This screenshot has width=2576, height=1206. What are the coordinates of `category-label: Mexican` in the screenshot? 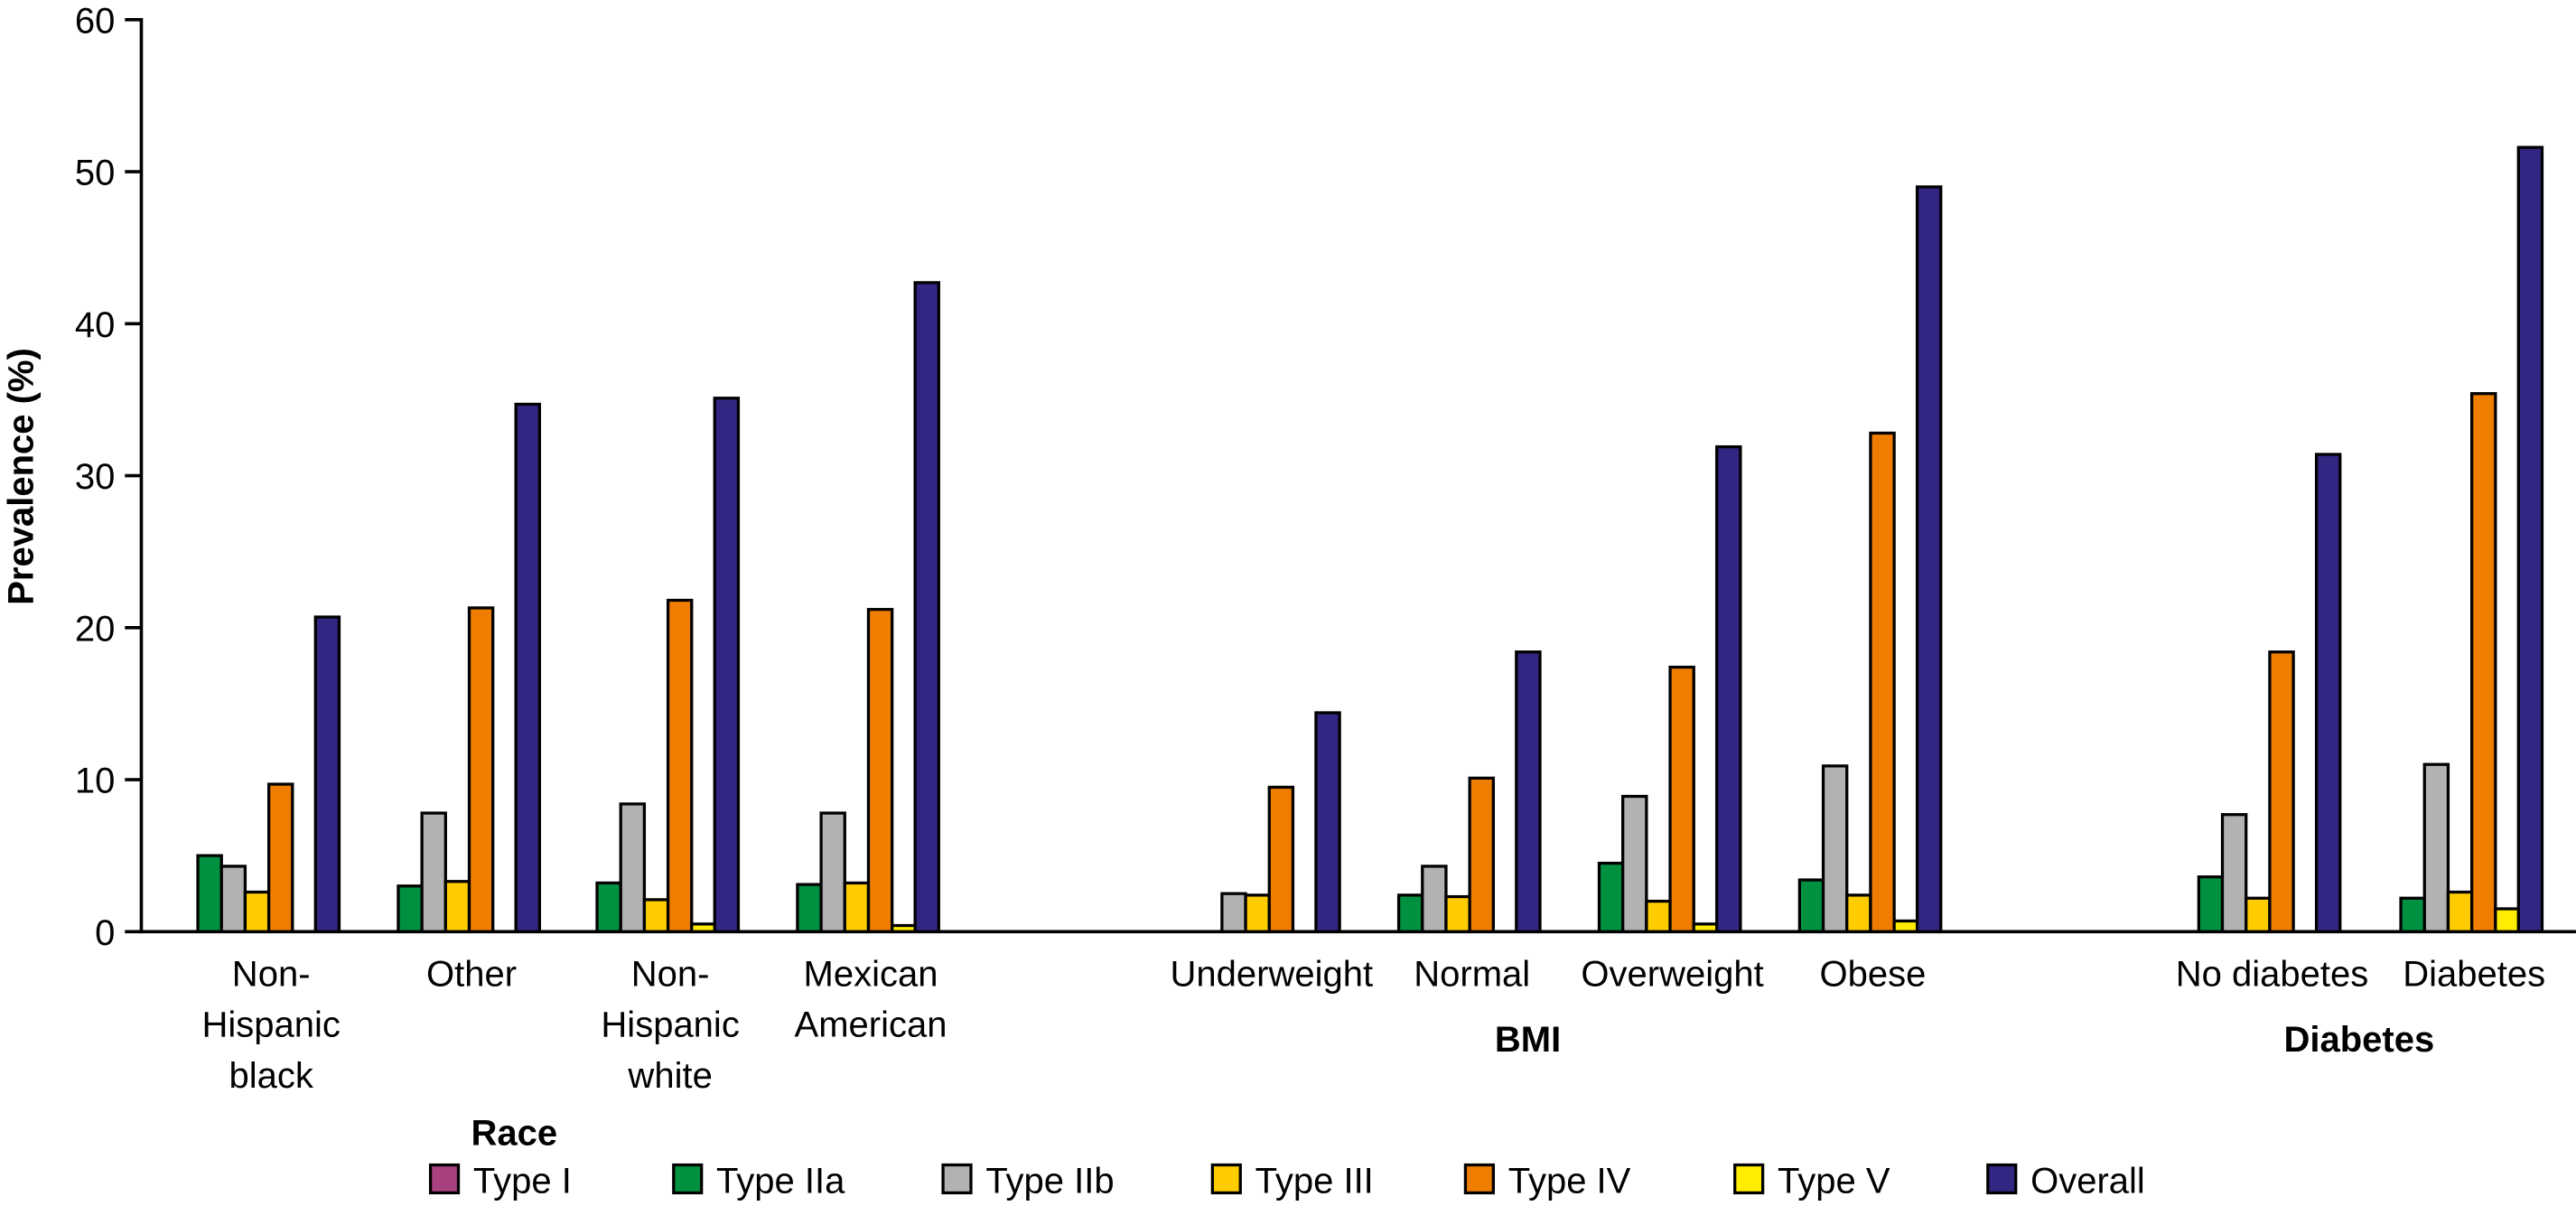 It's located at (871, 974).